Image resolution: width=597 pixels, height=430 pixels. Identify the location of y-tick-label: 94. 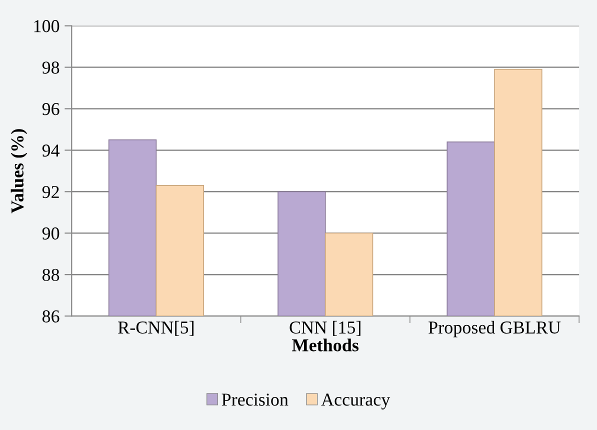
(51, 150).